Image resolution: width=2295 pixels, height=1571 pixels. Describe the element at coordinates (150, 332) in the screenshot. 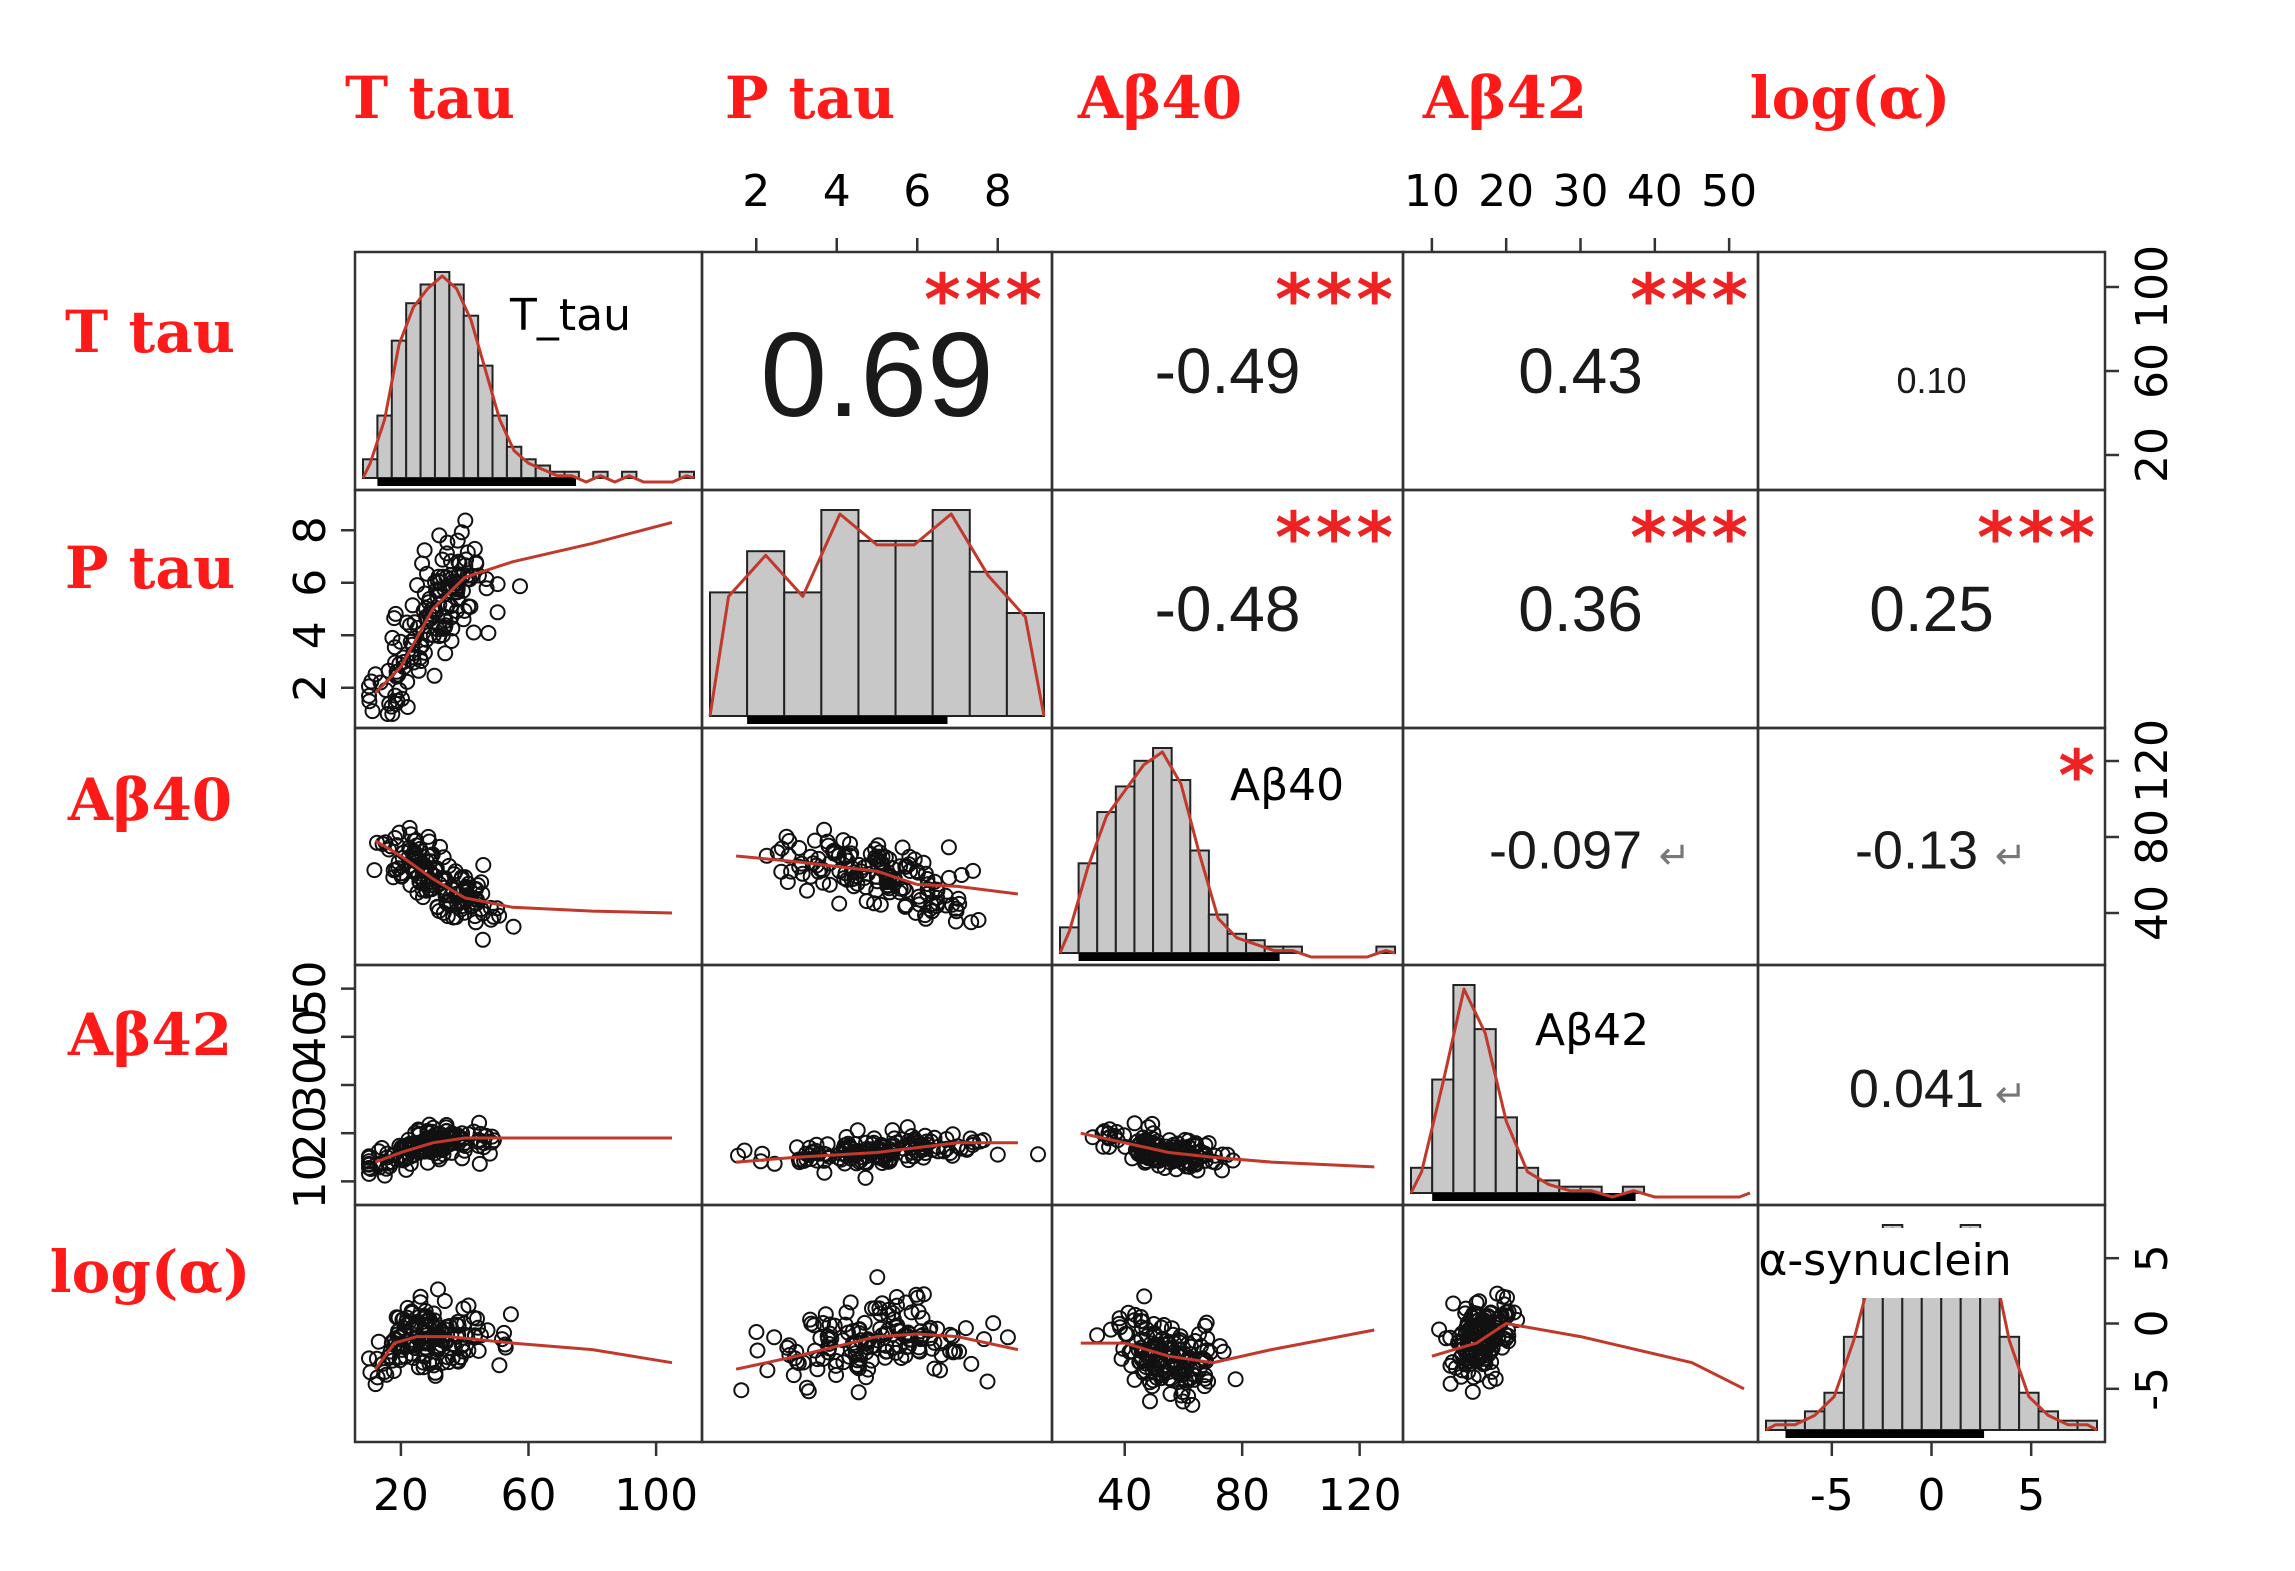

I see `row-label-ttau: T tau` at that location.